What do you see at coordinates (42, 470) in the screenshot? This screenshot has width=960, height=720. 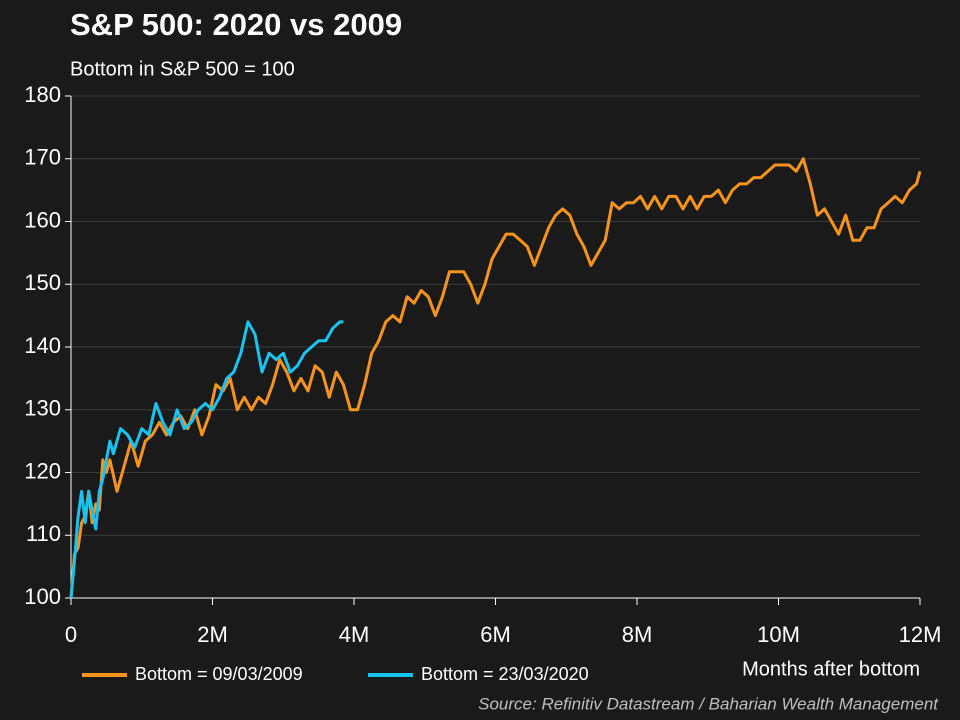 I see `y-tick-label: 120` at bounding box center [42, 470].